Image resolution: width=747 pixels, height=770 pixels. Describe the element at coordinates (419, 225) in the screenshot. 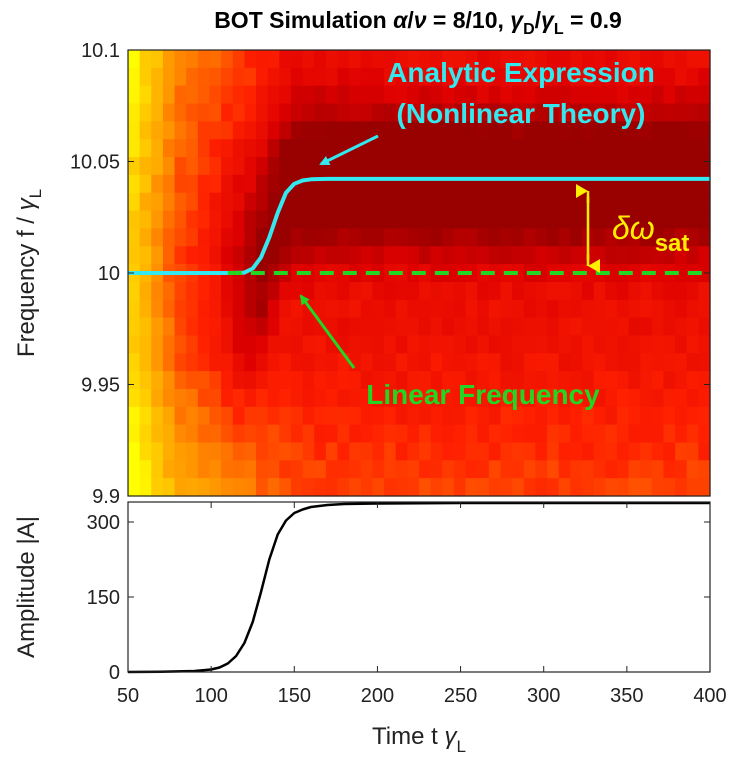

I see `top-series` at that location.